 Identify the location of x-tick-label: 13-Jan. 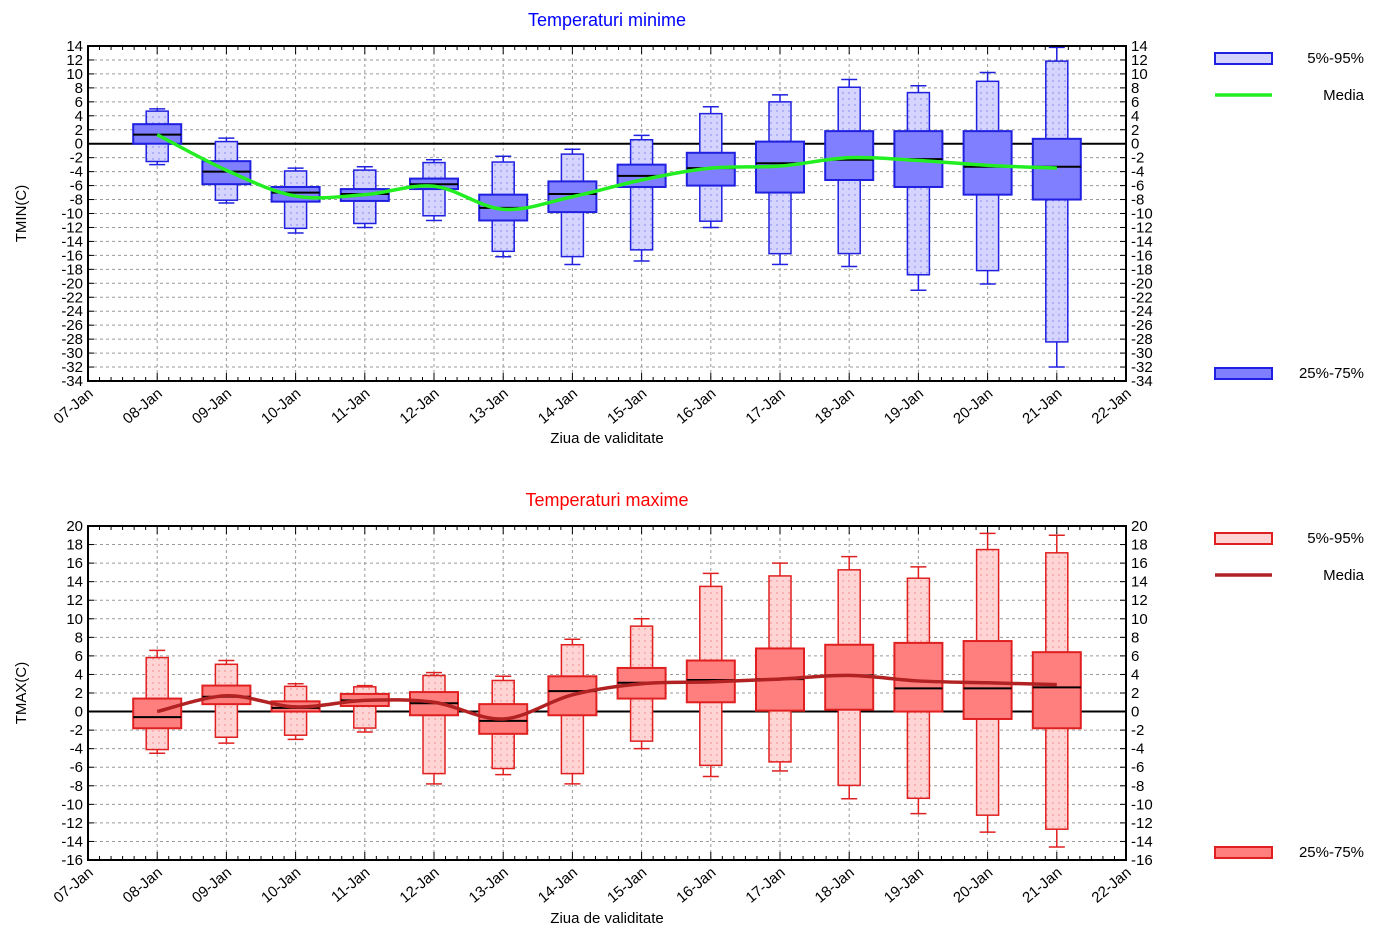
(489, 406).